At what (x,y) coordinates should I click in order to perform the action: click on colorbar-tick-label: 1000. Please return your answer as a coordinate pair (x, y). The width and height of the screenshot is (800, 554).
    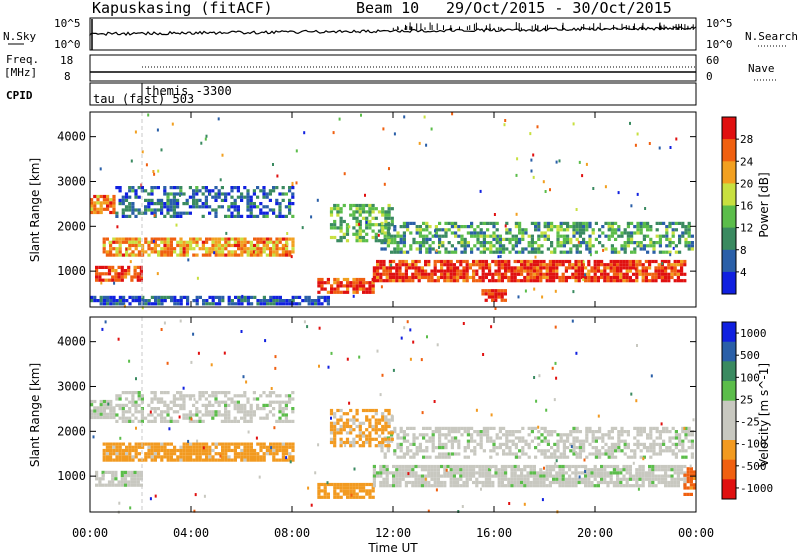
    Looking at the image, I should click on (753, 333).